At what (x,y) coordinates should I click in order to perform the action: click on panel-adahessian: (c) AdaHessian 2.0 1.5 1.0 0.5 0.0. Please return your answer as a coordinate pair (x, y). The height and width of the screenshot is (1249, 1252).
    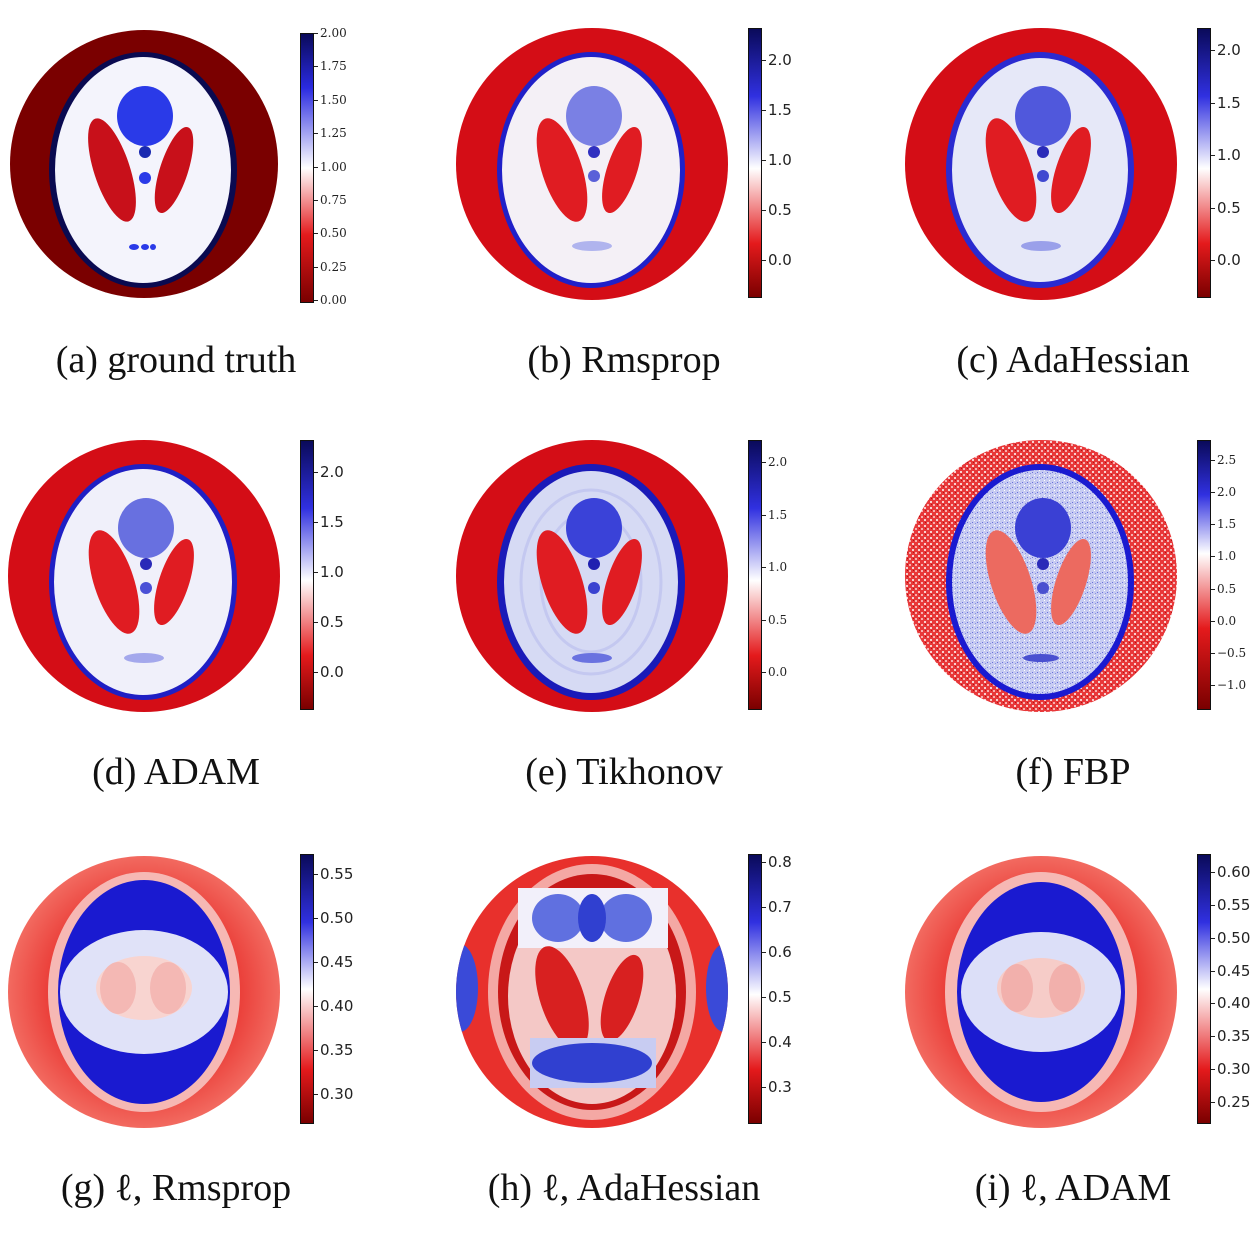
    Looking at the image, I should click on (1074, 220).